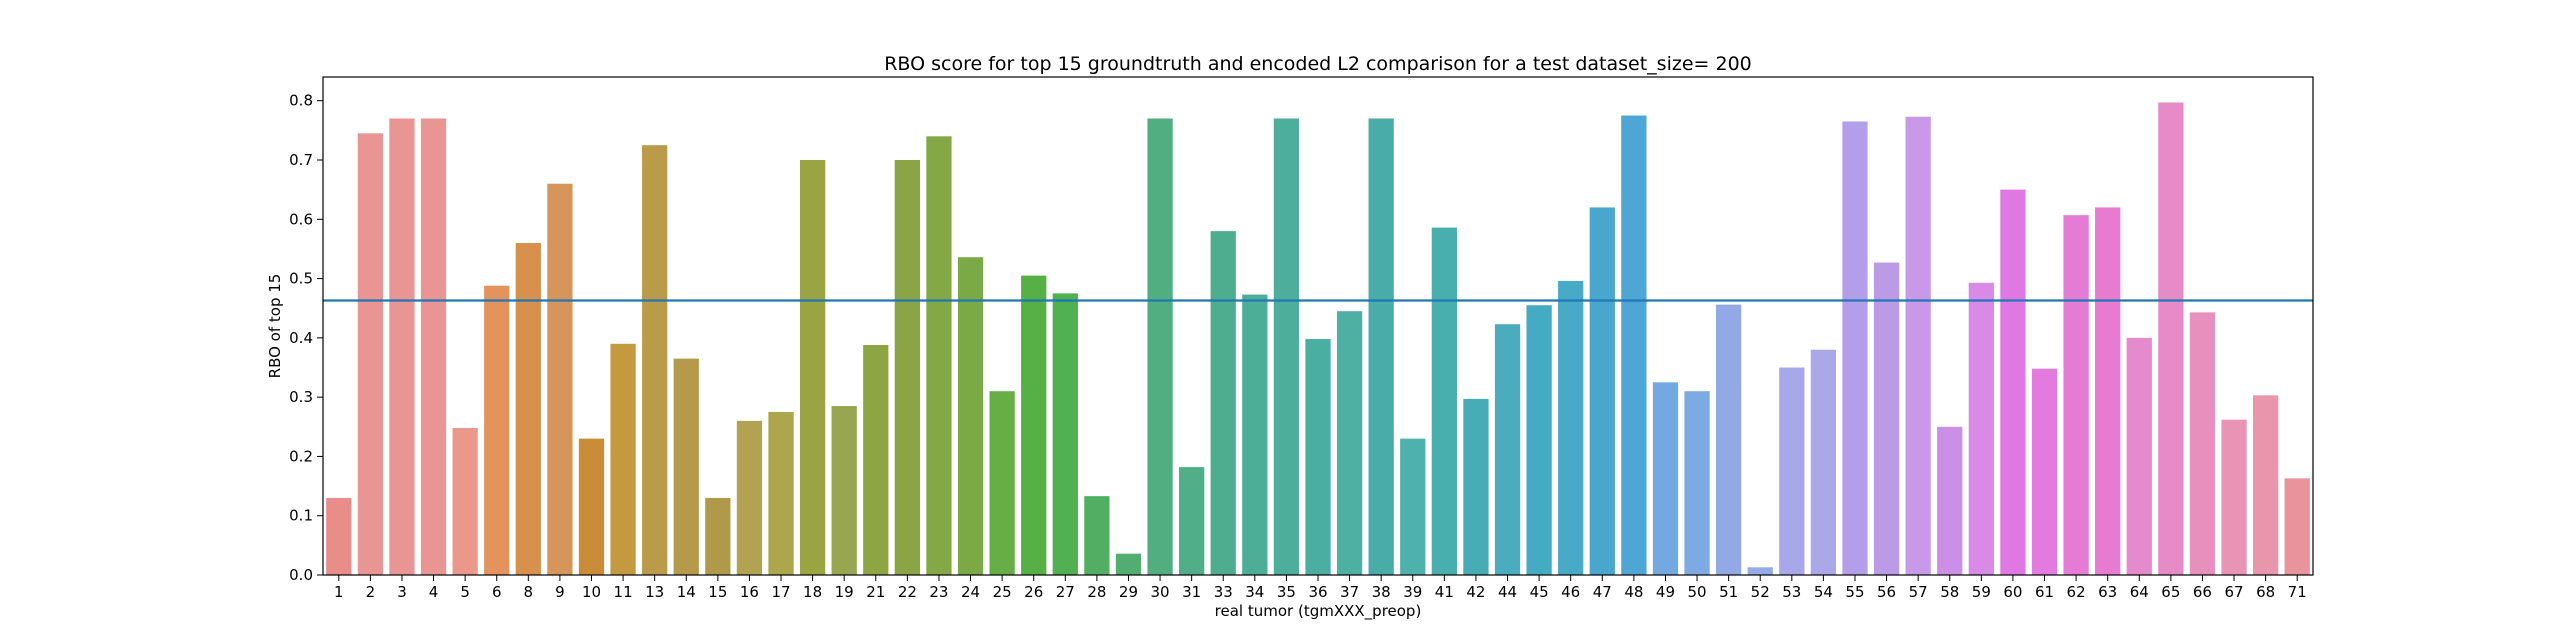  I want to click on x-tick-label: 21, so click(875, 592).